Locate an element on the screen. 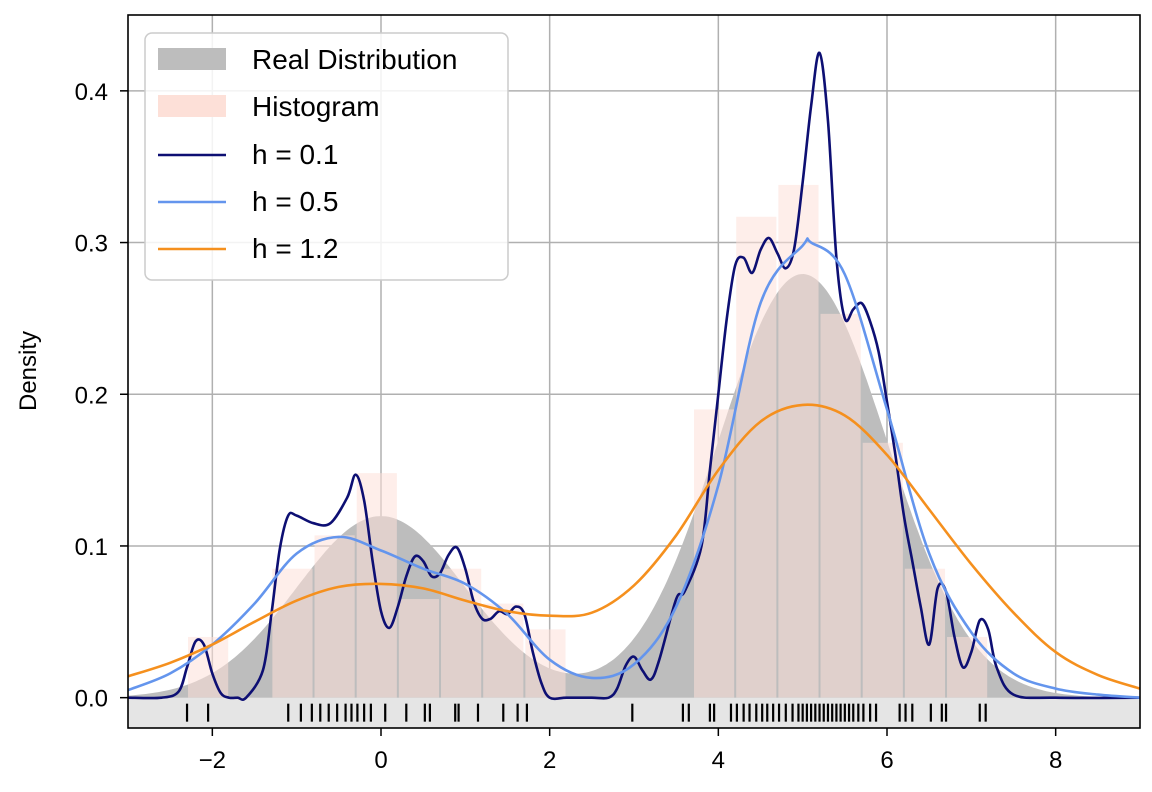 The height and width of the screenshot is (792, 1152). x-tick-label: −2 is located at coordinates (212, 760).